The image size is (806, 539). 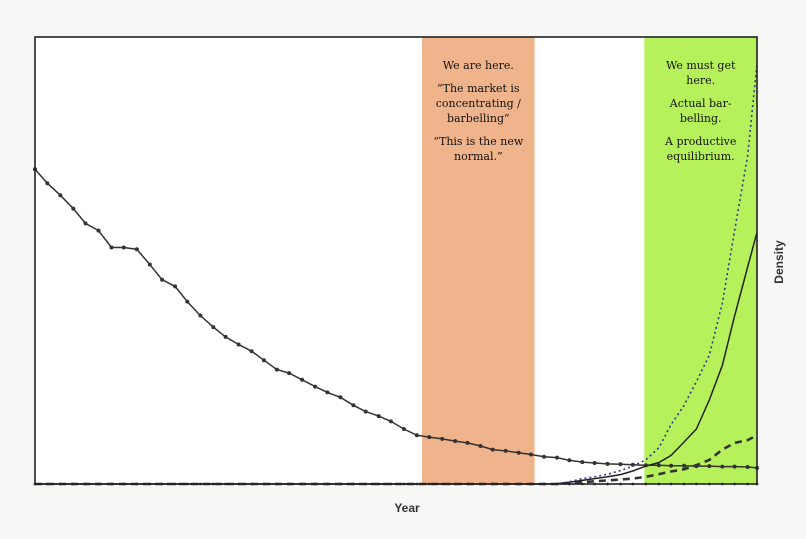 I want to click on x-axis-label: Year, so click(x=407, y=508).